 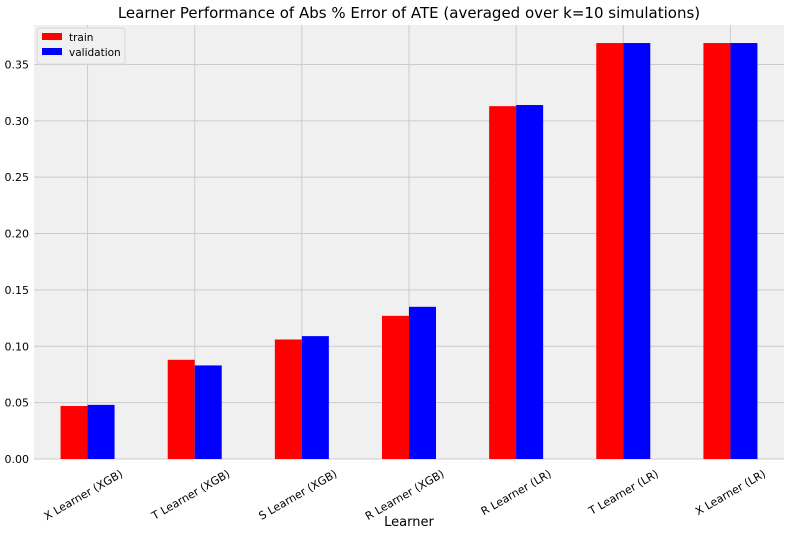 What do you see at coordinates (17, 64) in the screenshot?
I see `y-tick-label: 0.35` at bounding box center [17, 64].